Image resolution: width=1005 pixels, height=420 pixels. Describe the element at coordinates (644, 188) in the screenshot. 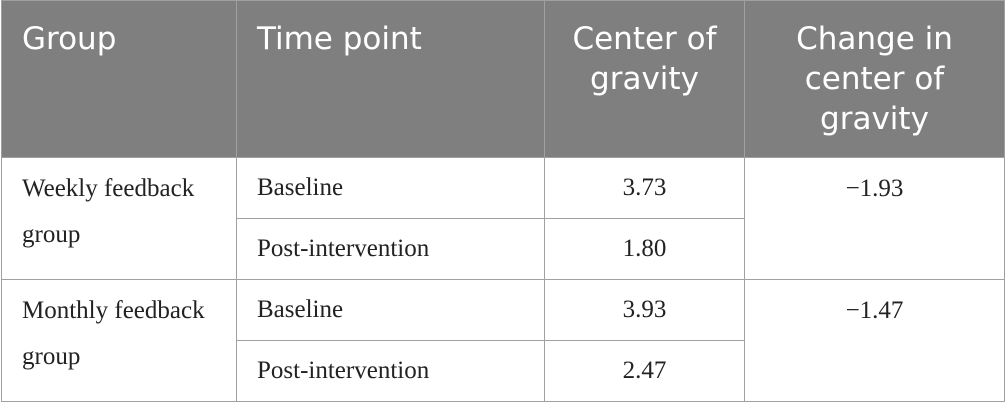

I see `value-cell: 3.73` at that location.